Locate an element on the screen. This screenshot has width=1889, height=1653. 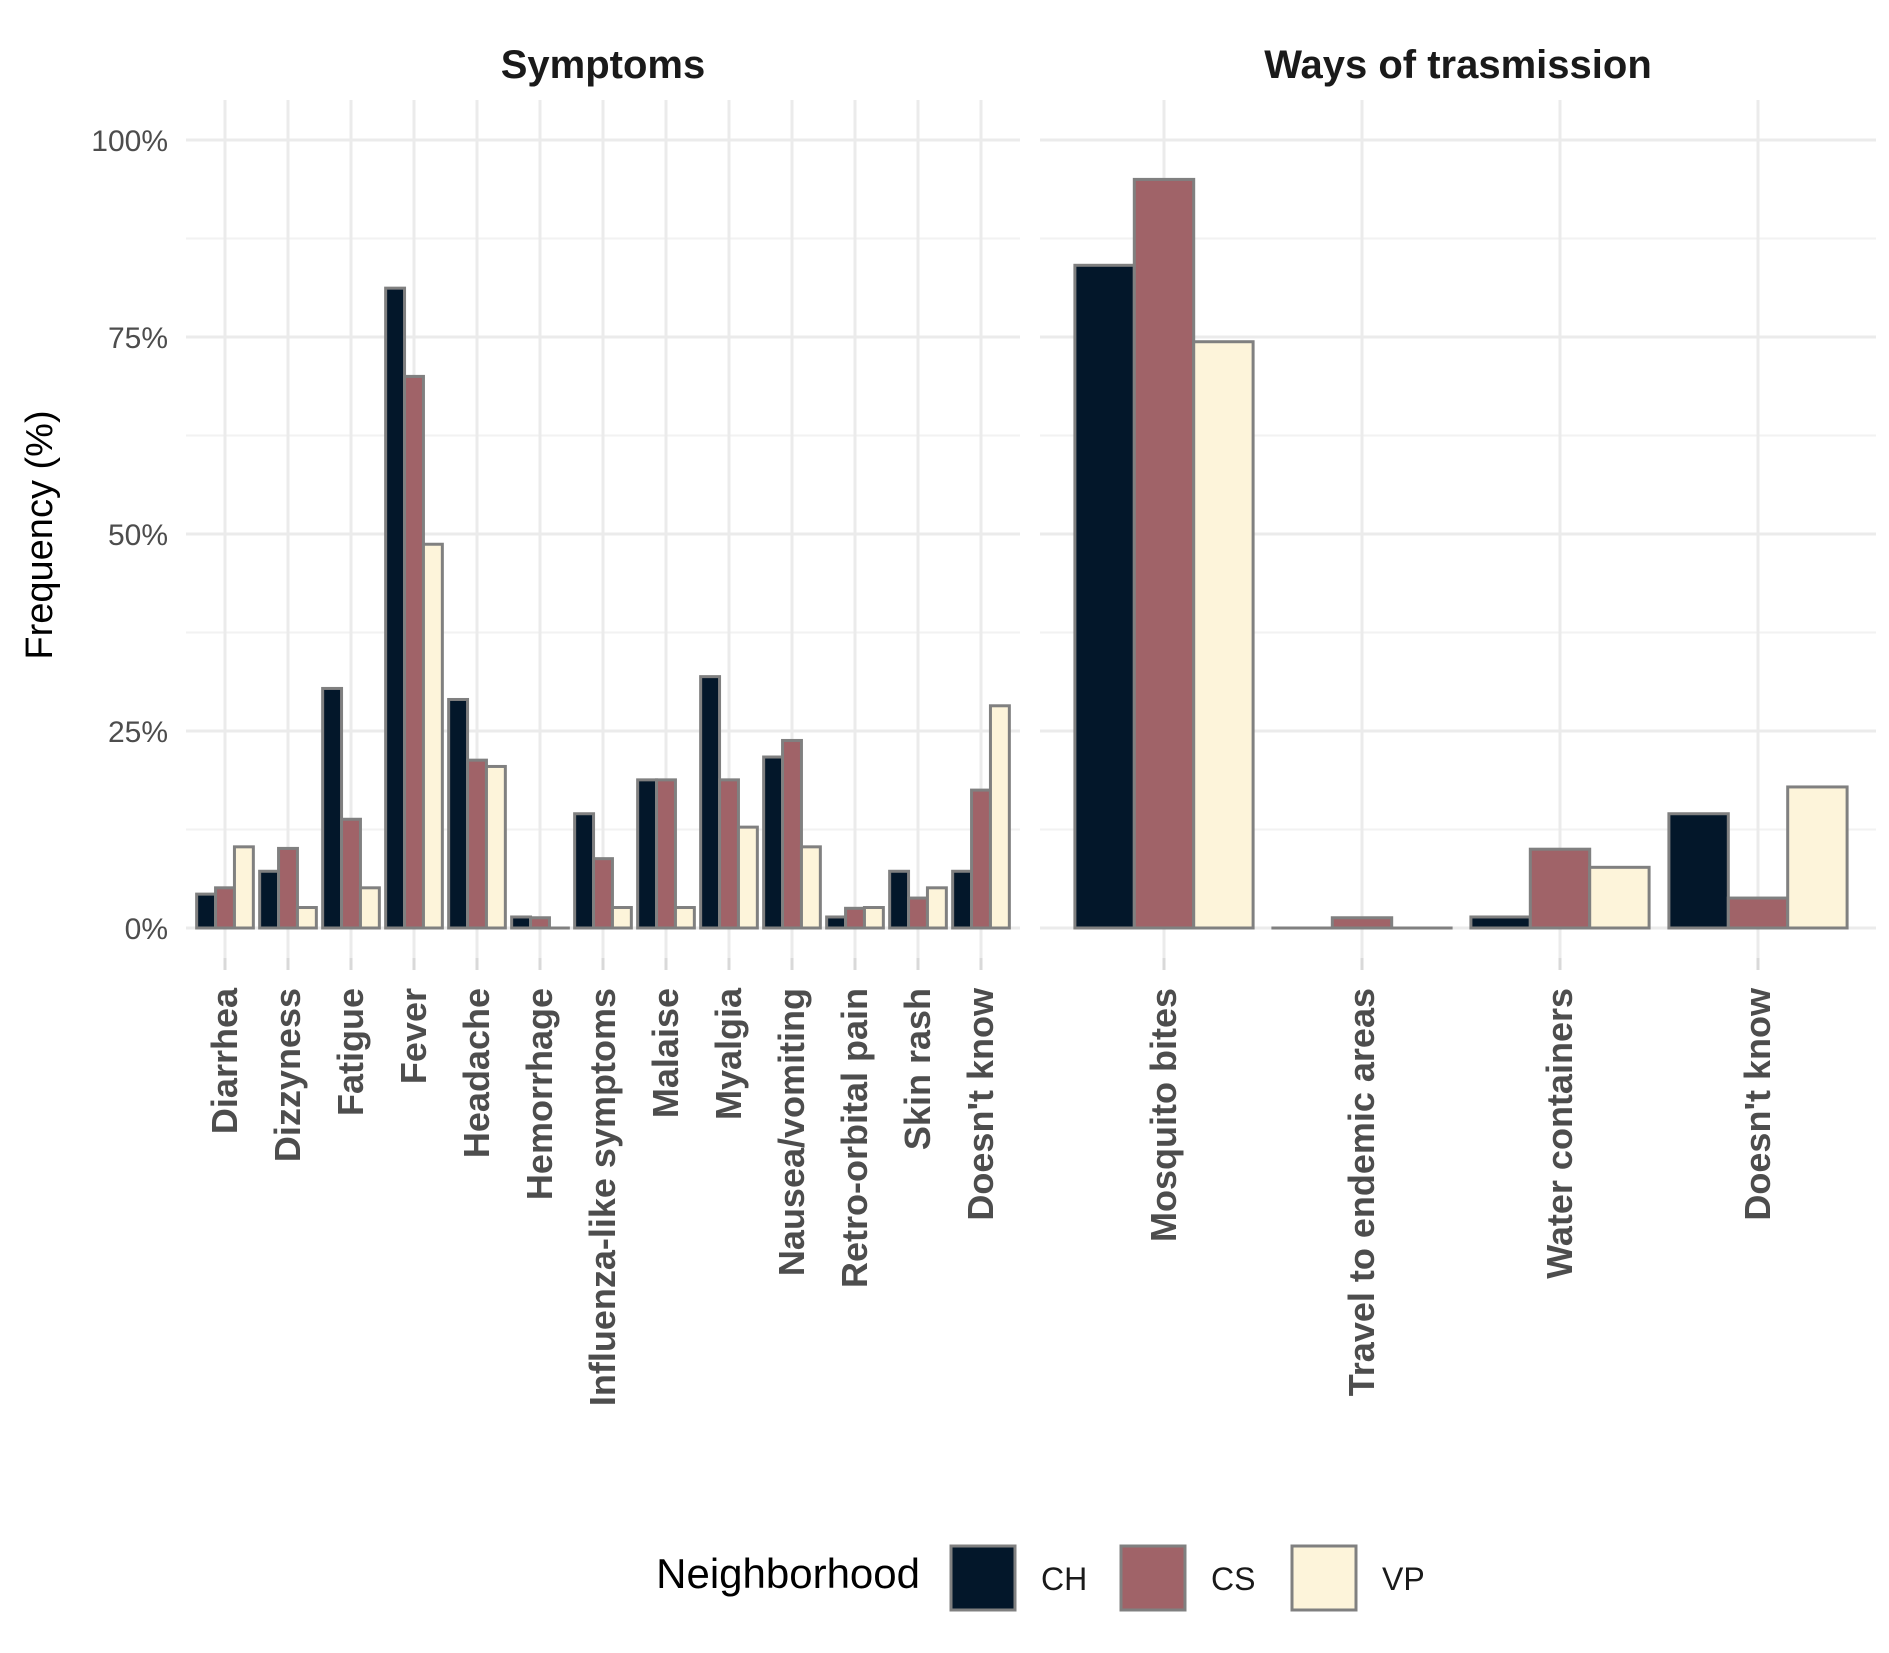
x-tick-label: Influenza-like symptoms is located at coordinates (602, 1197).